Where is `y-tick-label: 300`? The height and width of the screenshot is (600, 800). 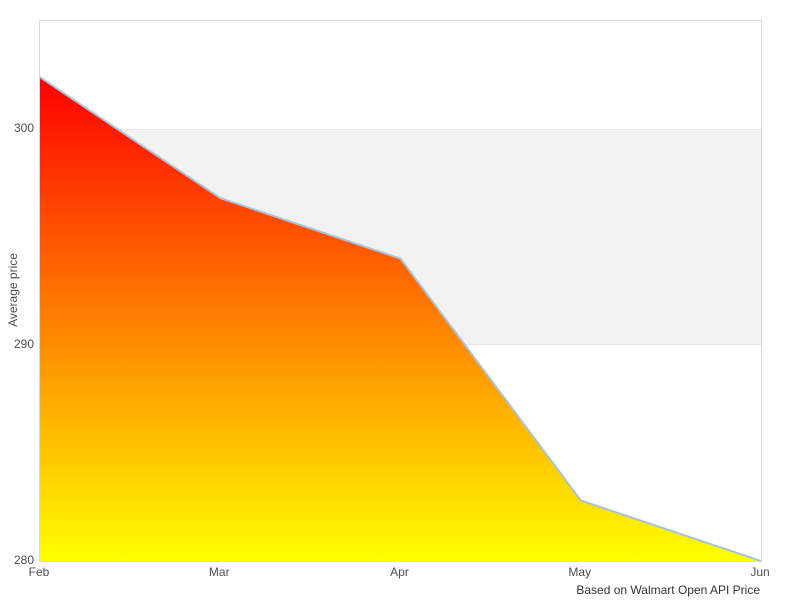
y-tick-label: 300 is located at coordinates (23, 128).